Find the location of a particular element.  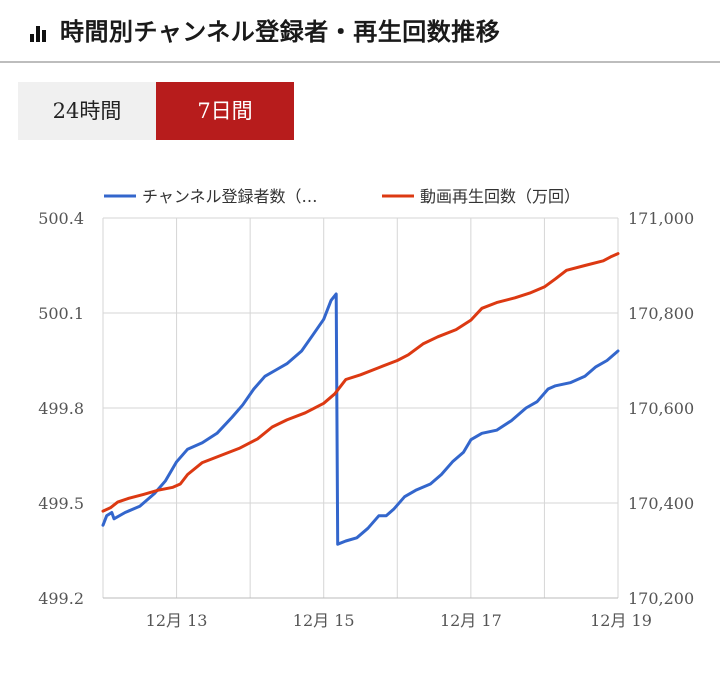

legend: チャンネル登録者数（… 動画再生回数（万回） is located at coordinates (342, 196).